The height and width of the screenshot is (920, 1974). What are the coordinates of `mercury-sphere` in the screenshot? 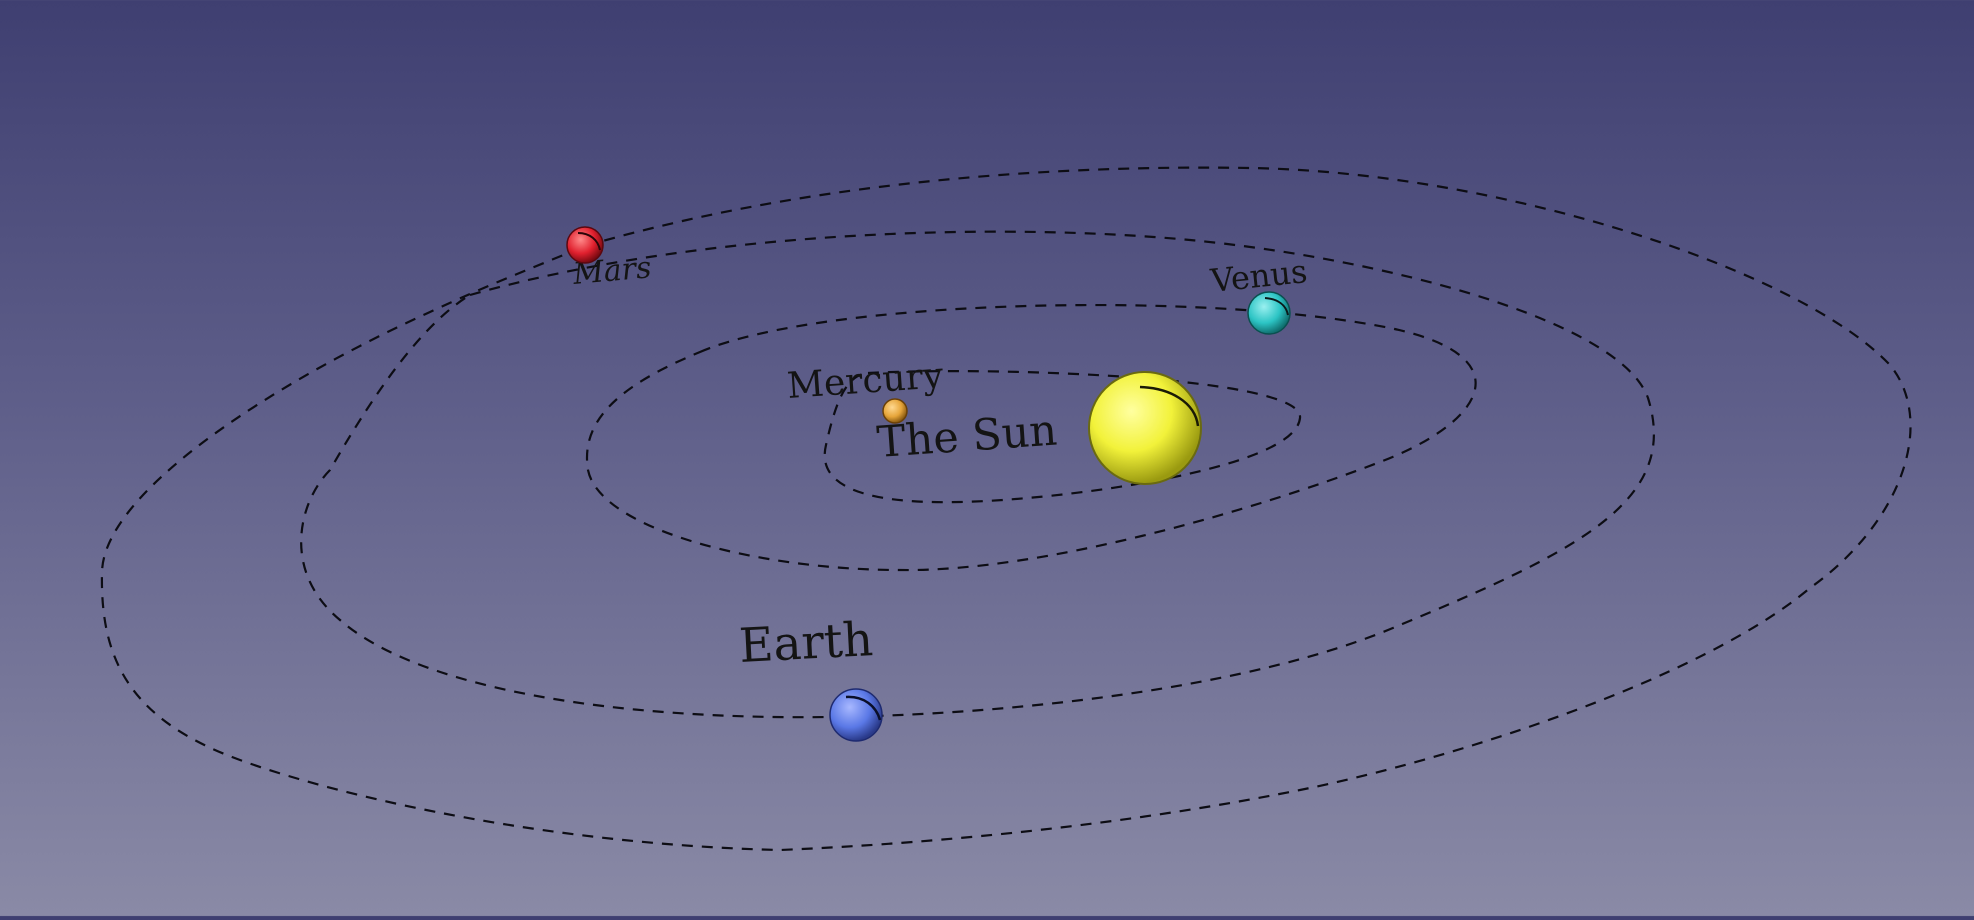 It's located at (895, 411).